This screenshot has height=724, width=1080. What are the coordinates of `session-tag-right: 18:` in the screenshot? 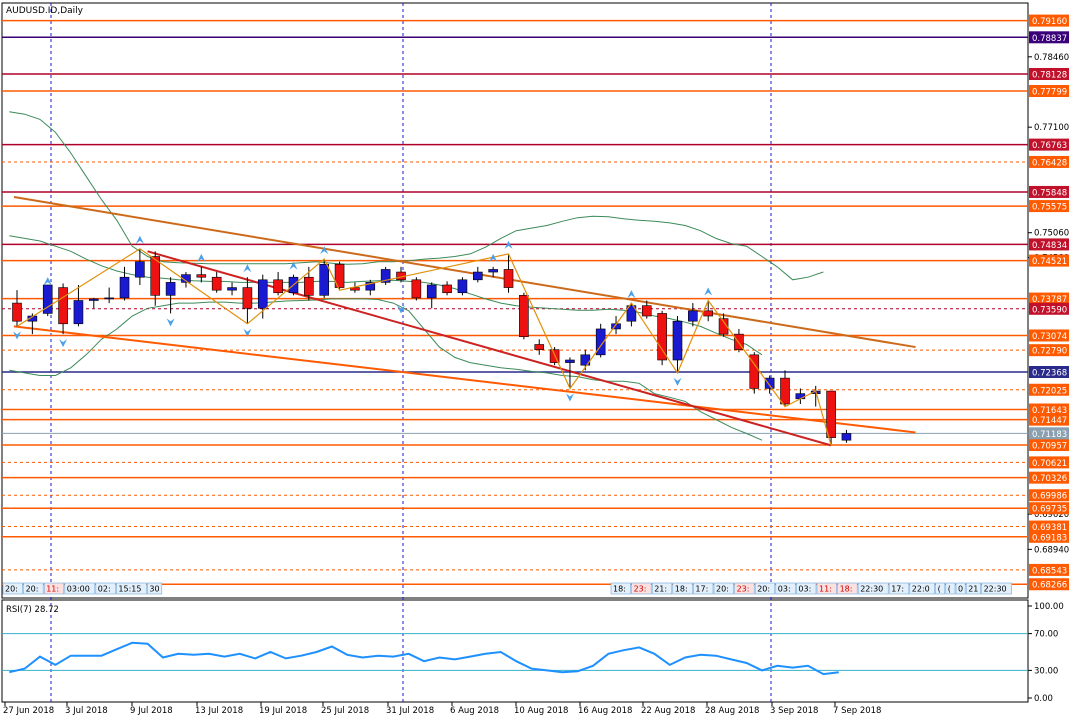 It's located at (681, 589).